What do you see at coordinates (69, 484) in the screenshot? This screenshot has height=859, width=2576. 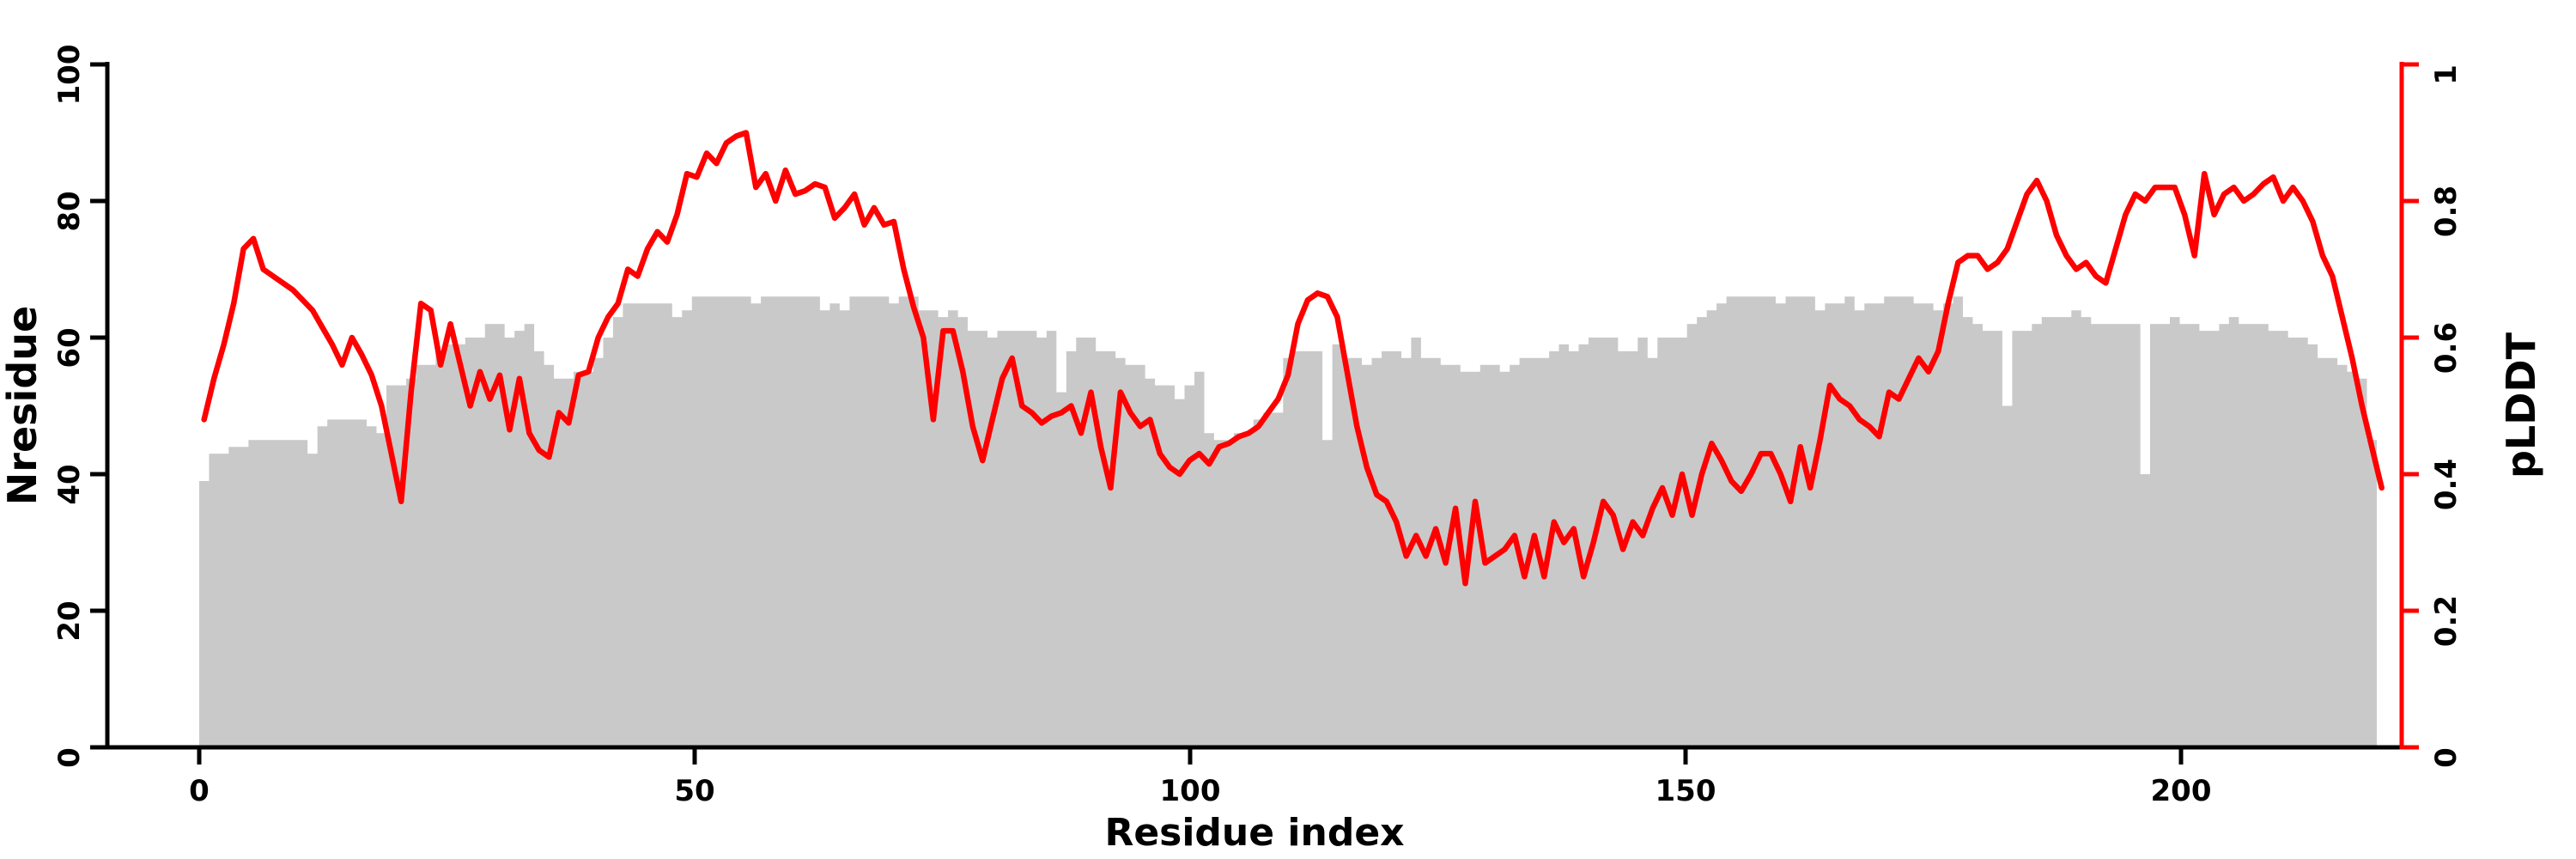 I see `tick-label: 40` at bounding box center [69, 484].